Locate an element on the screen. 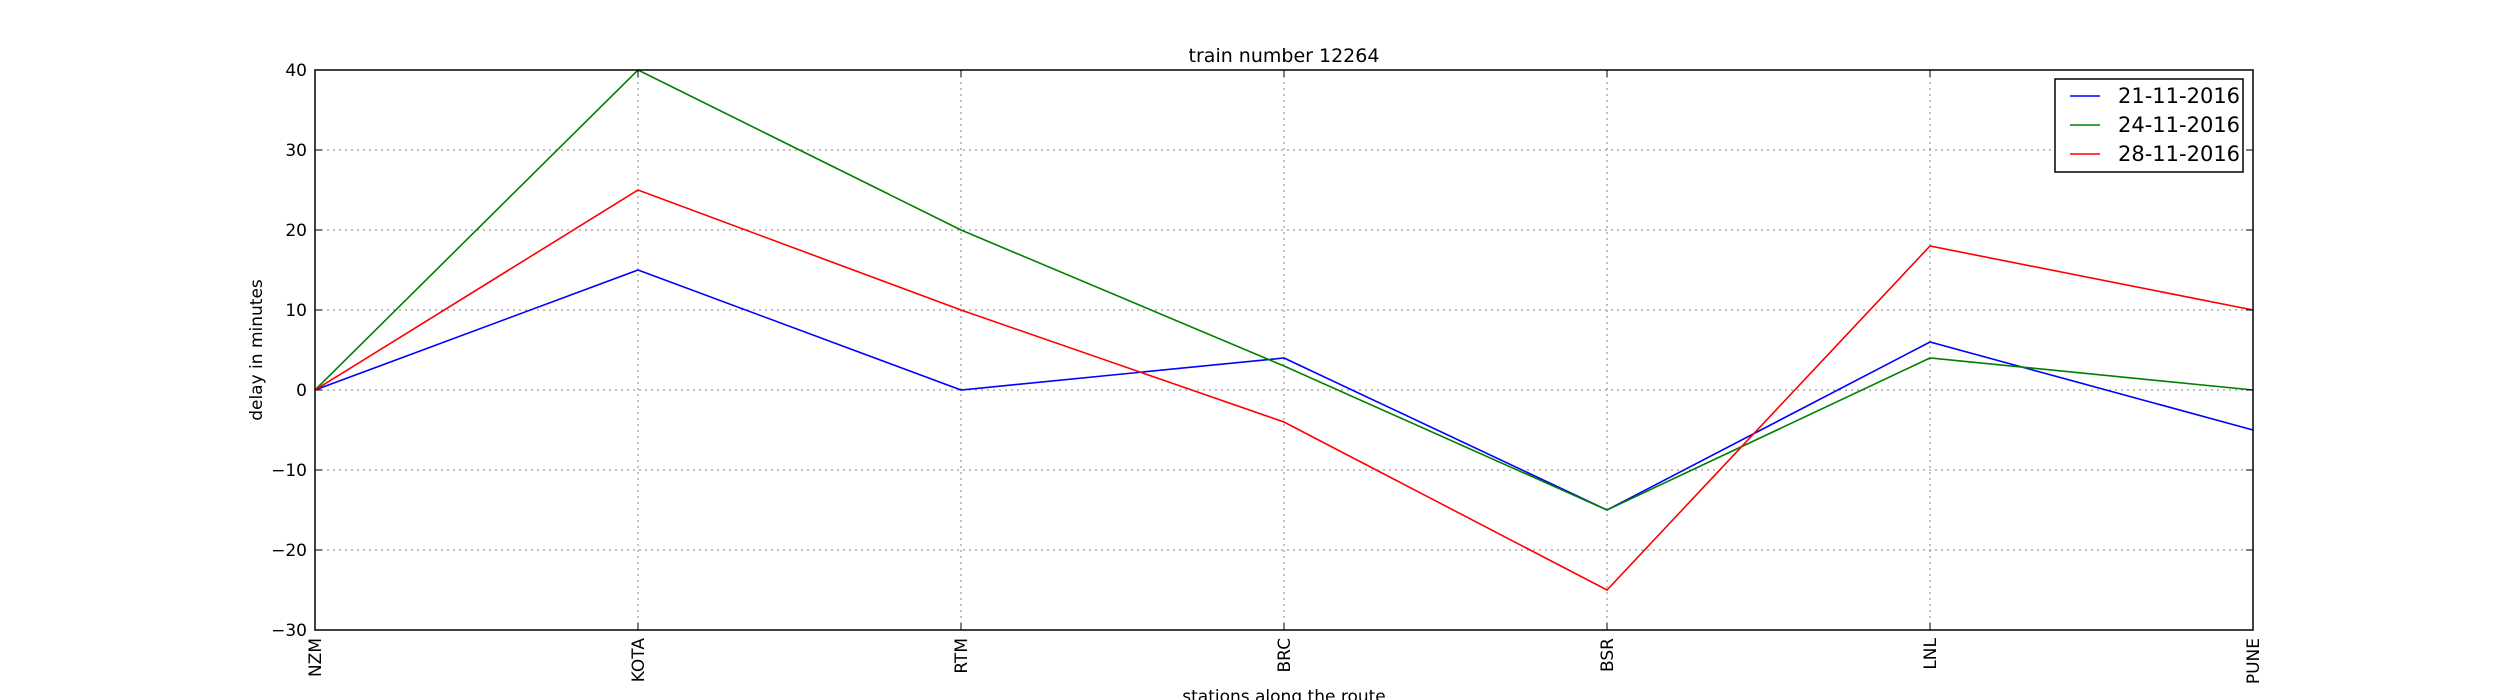  x-tick-label: KOTA is located at coordinates (639, 660).